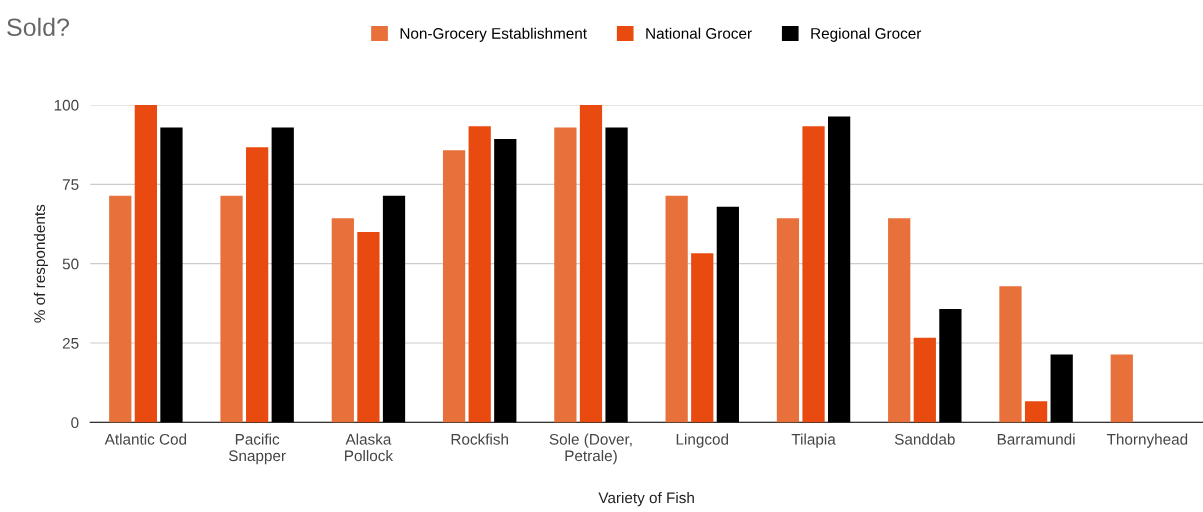 The height and width of the screenshot is (512, 1203). Describe the element at coordinates (70, 185) in the screenshot. I see `y-tick-label: 75` at that location.